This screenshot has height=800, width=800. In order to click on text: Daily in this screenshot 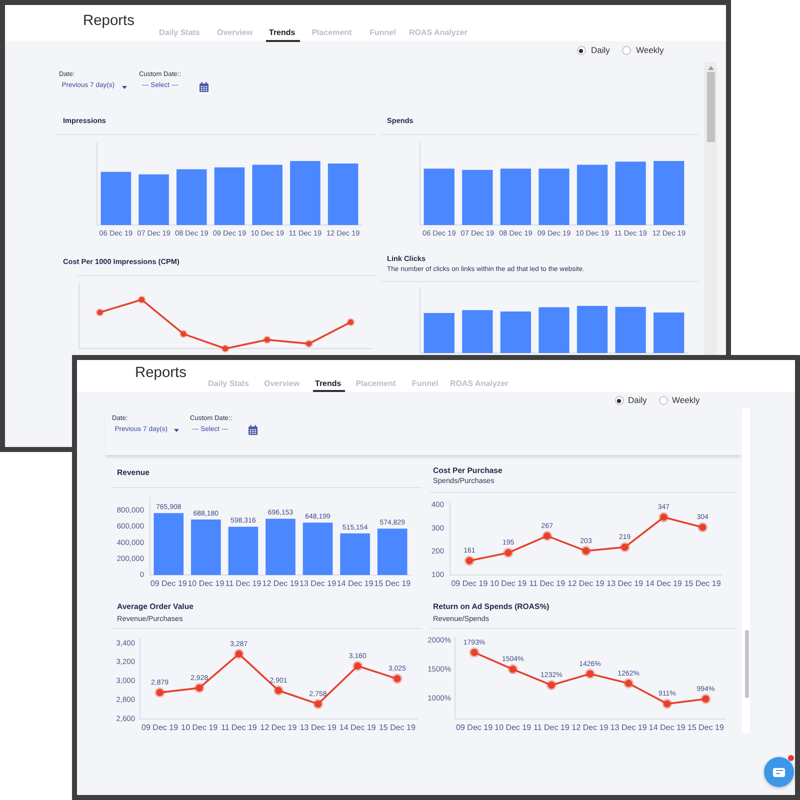, I will do `click(600, 50)`.